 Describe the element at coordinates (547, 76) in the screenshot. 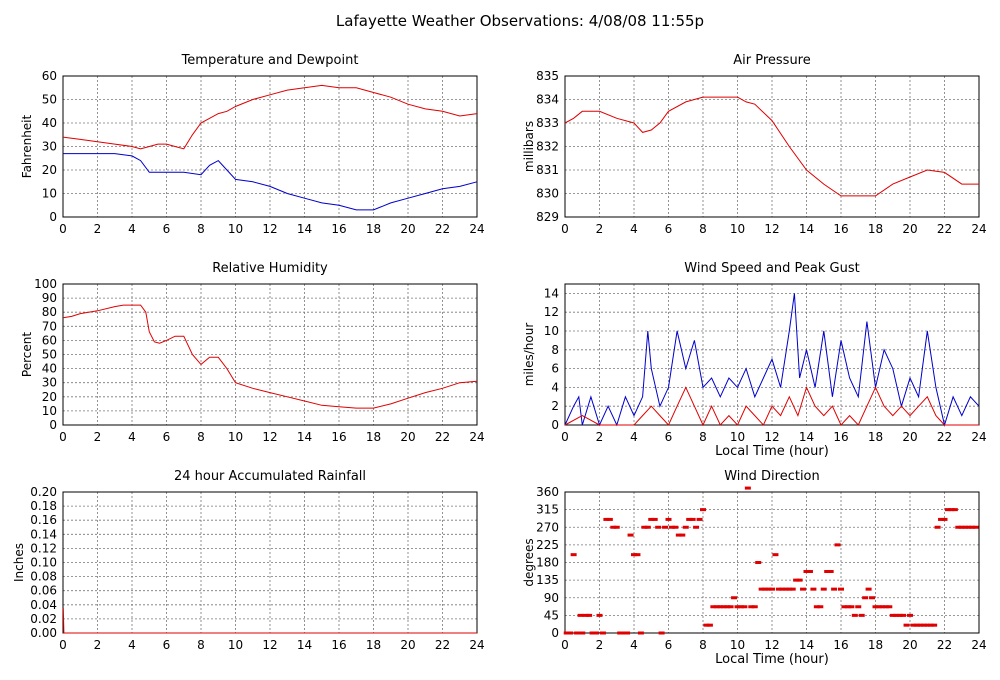

I see `y-tick-label: 835` at that location.